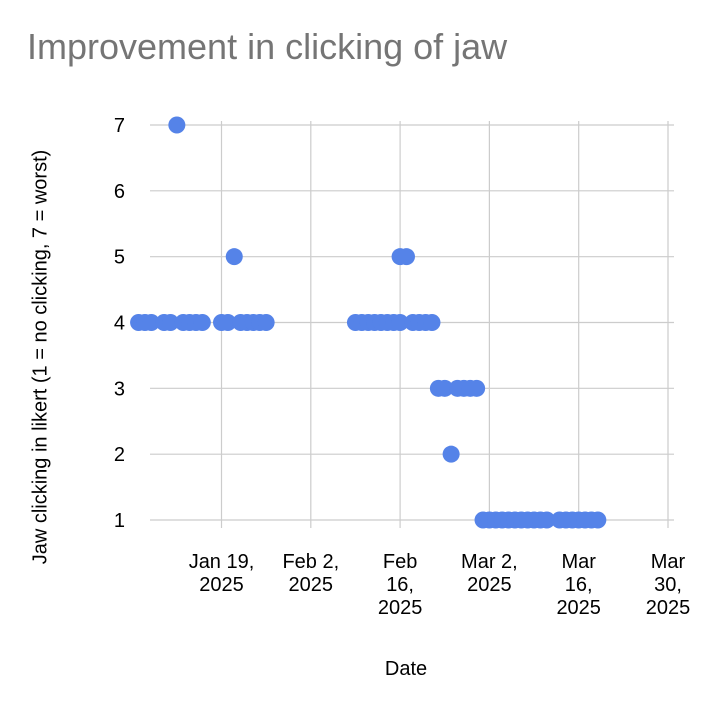  Describe the element at coordinates (119, 192) in the screenshot. I see `y-tick-label-6: 6` at that location.